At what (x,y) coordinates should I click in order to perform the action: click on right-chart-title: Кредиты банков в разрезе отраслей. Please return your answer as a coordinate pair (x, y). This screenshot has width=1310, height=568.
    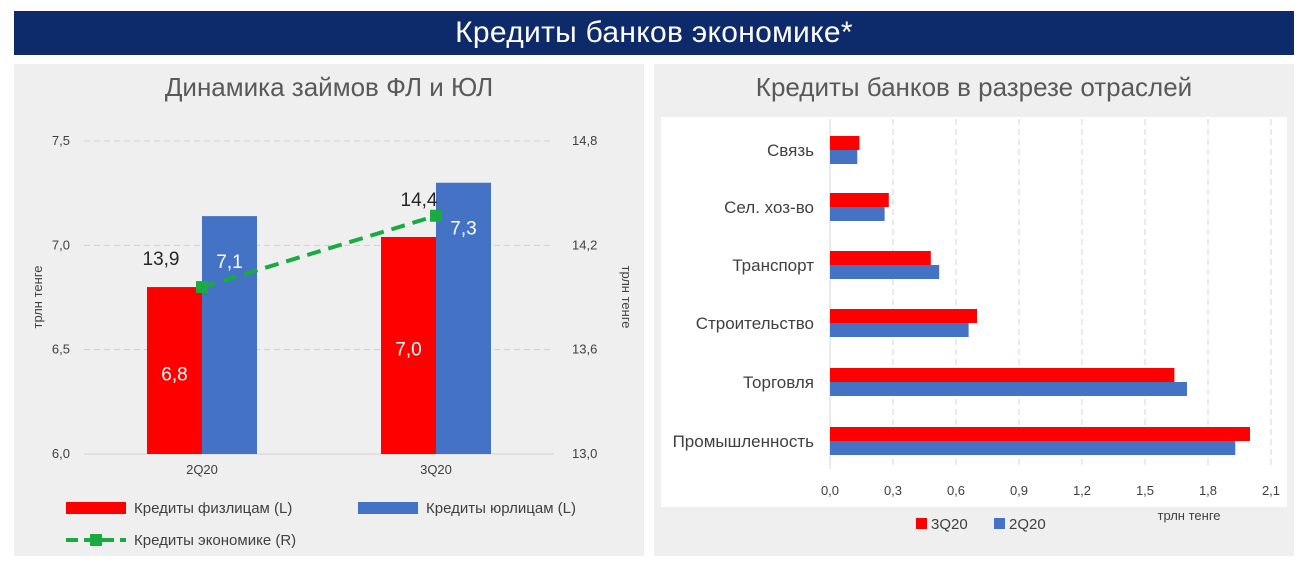
    Looking at the image, I should click on (974, 87).